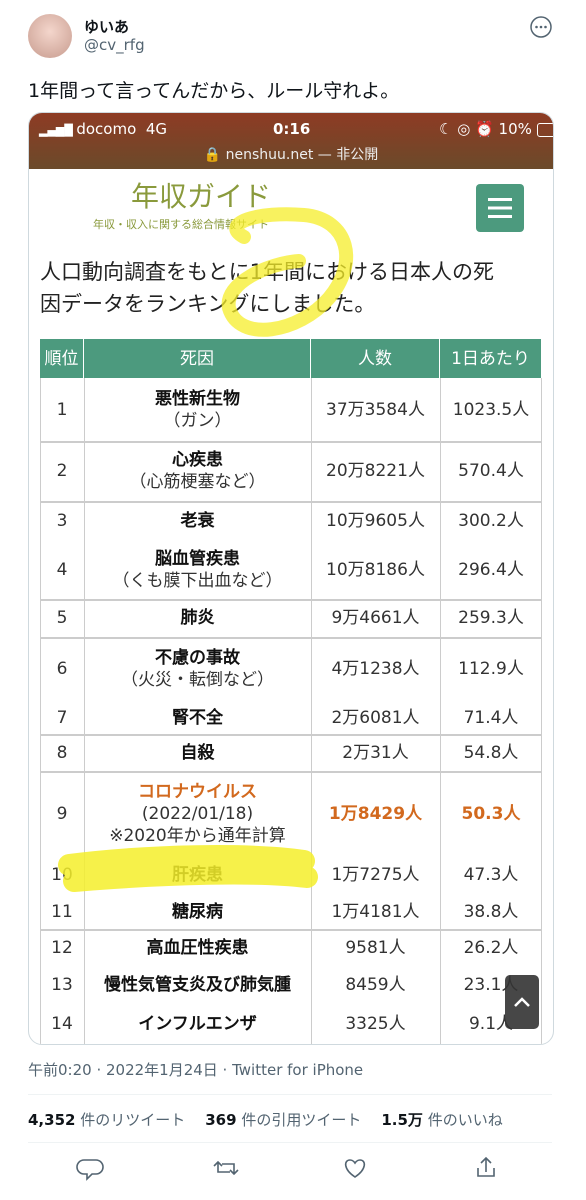  I want to click on stat-label: 件のいいね, so click(465, 1120).